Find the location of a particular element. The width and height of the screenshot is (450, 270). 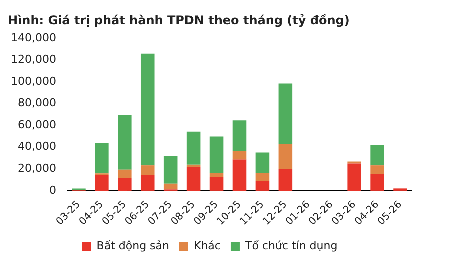

chart-title: Hình: Giá trị phát hành TPDN theo tháng (tỷ đồng) is located at coordinates (179, 20).